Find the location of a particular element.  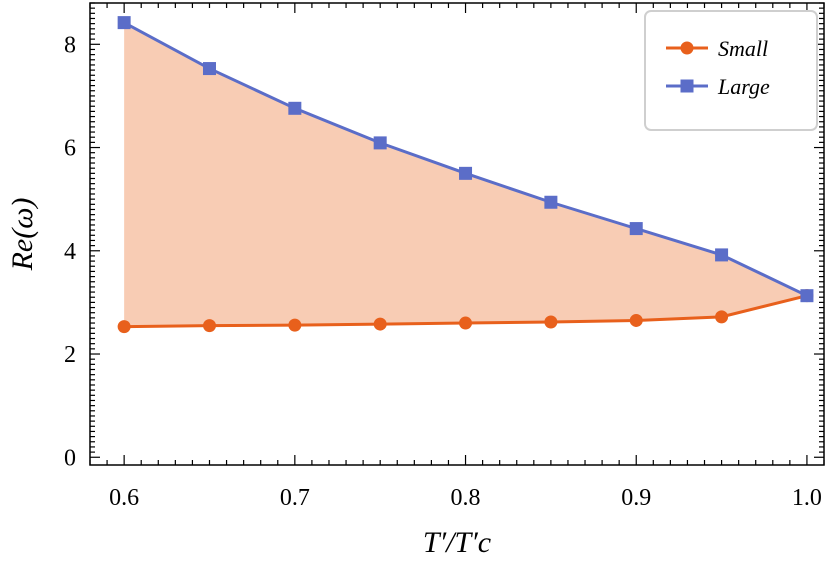

y-tick-label: 6 is located at coordinates (70, 149).